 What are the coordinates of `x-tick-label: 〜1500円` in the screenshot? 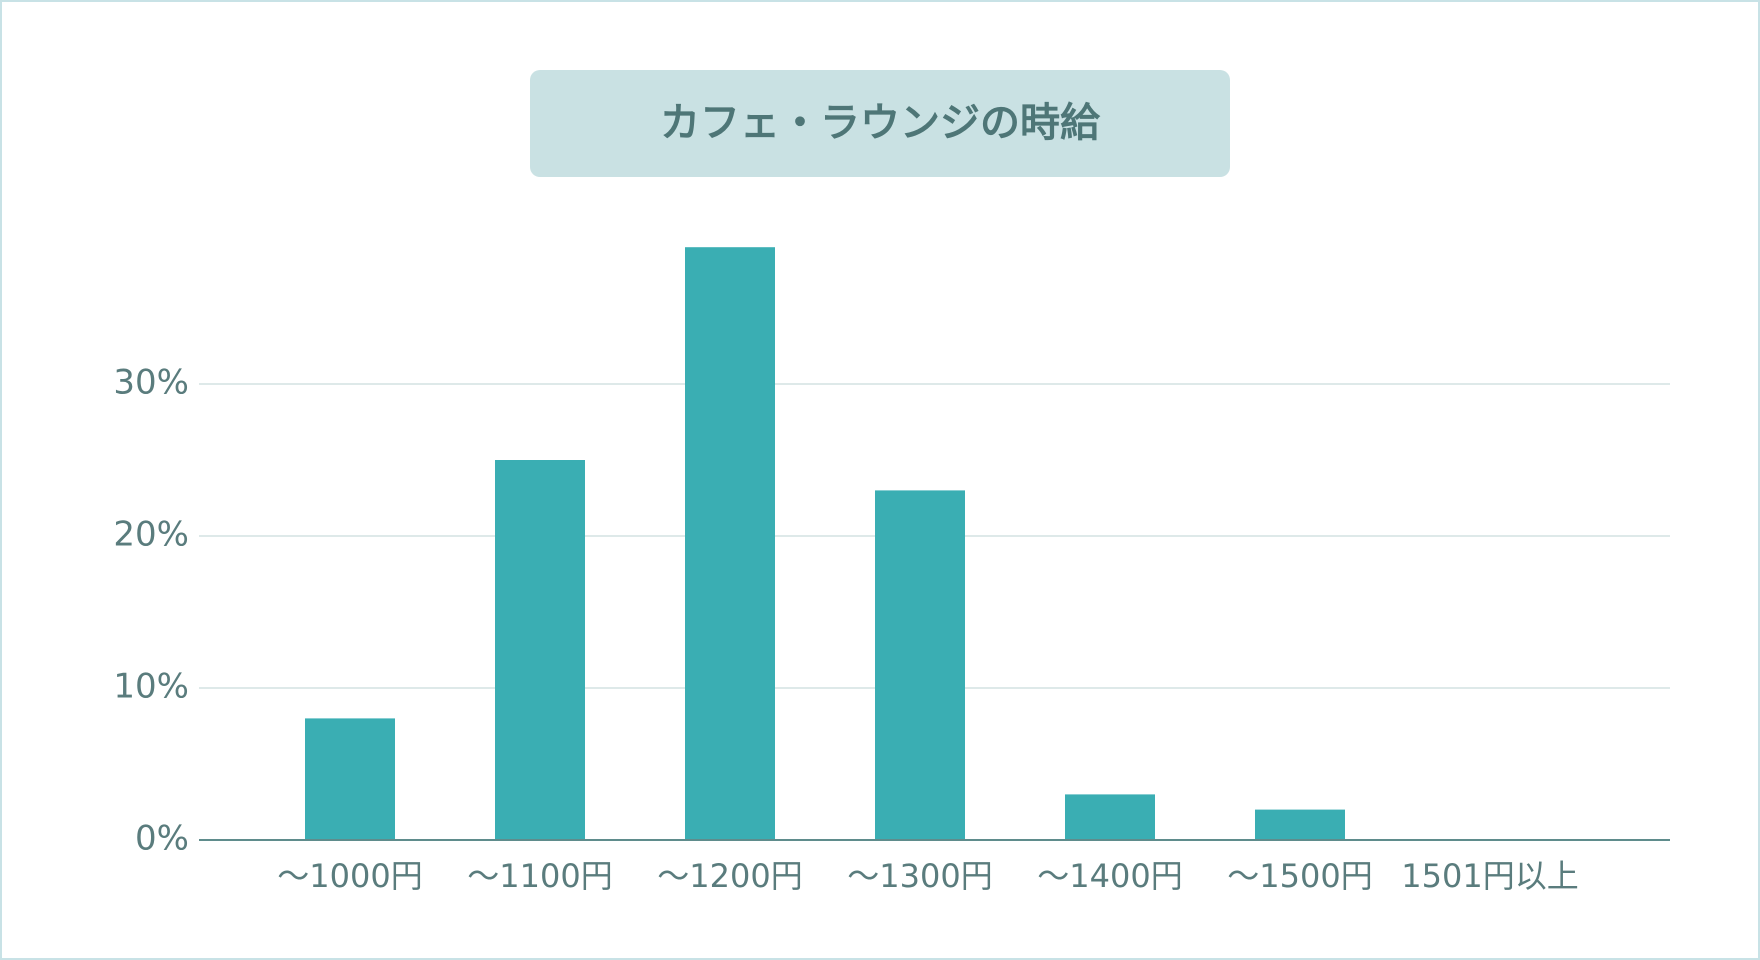 It's located at (1299, 876).